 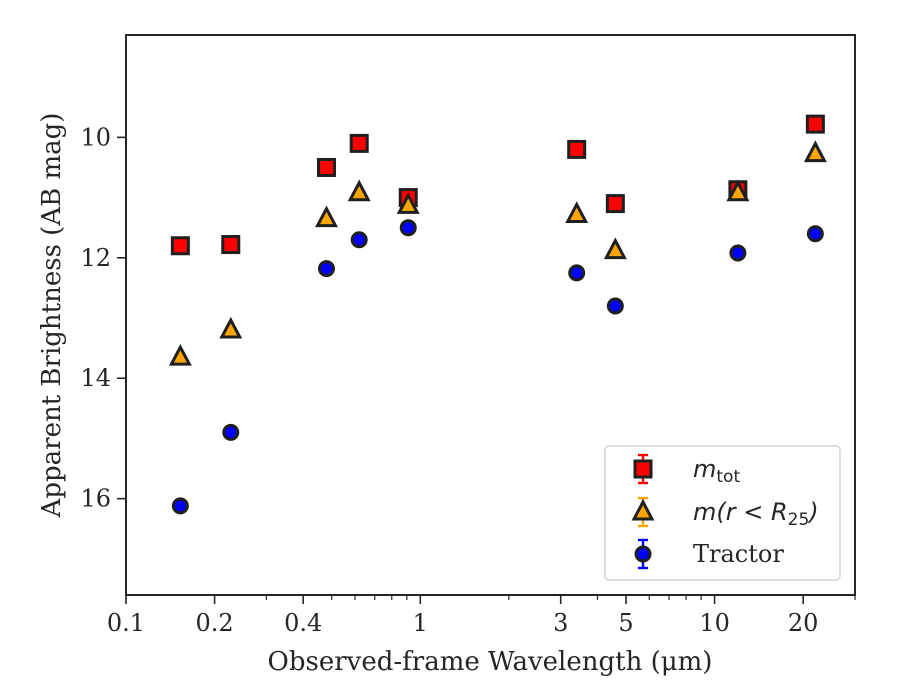 What do you see at coordinates (643, 509) in the screenshot?
I see `legend-marker-triangle` at bounding box center [643, 509].